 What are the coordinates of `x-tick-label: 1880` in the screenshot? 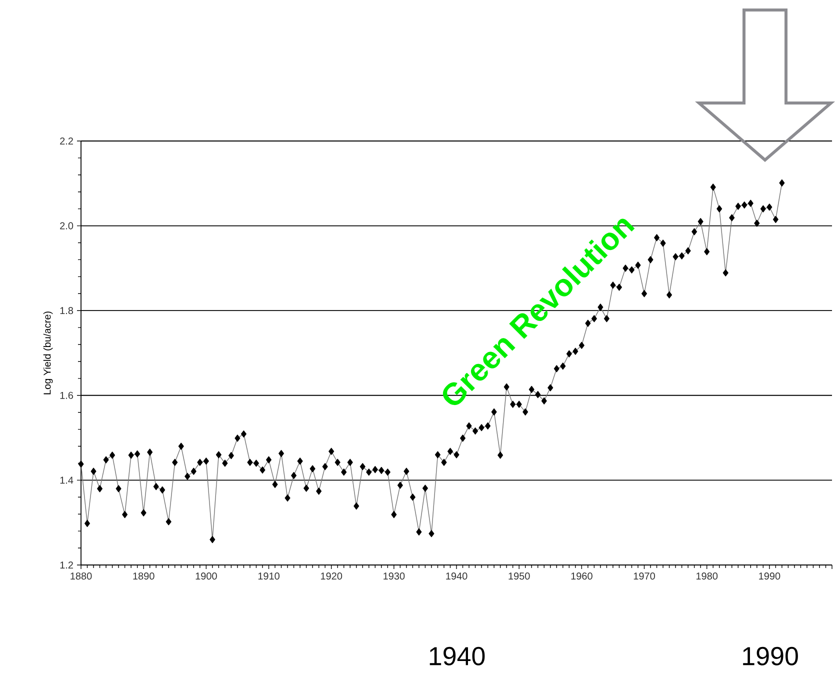 It's located at (81, 576).